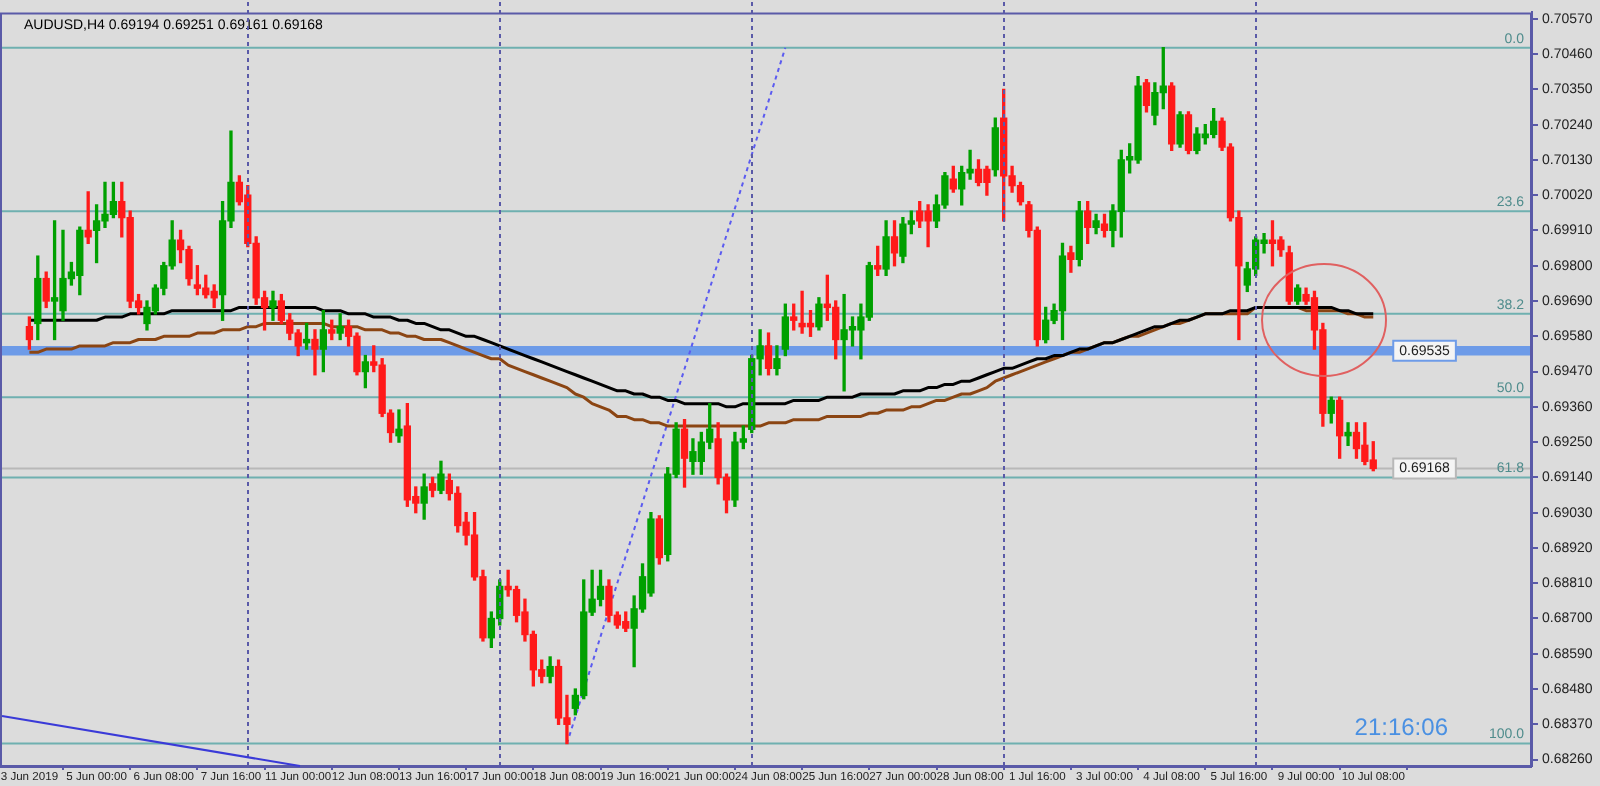 This screenshot has width=1600, height=786. What do you see at coordinates (1401, 726) in the screenshot?
I see `annotation: 21:16:06` at bounding box center [1401, 726].